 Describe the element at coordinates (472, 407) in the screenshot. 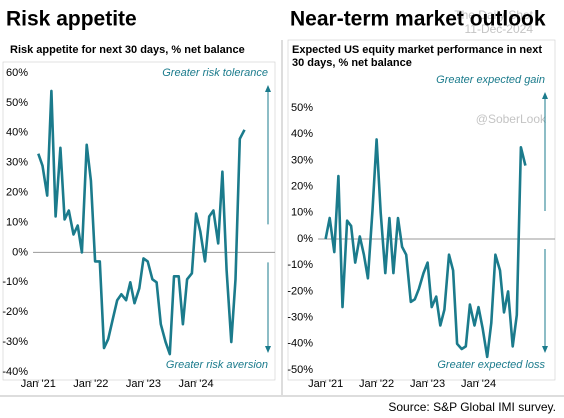

I see `source: Source: S&P Global IMI survey.` at that location.